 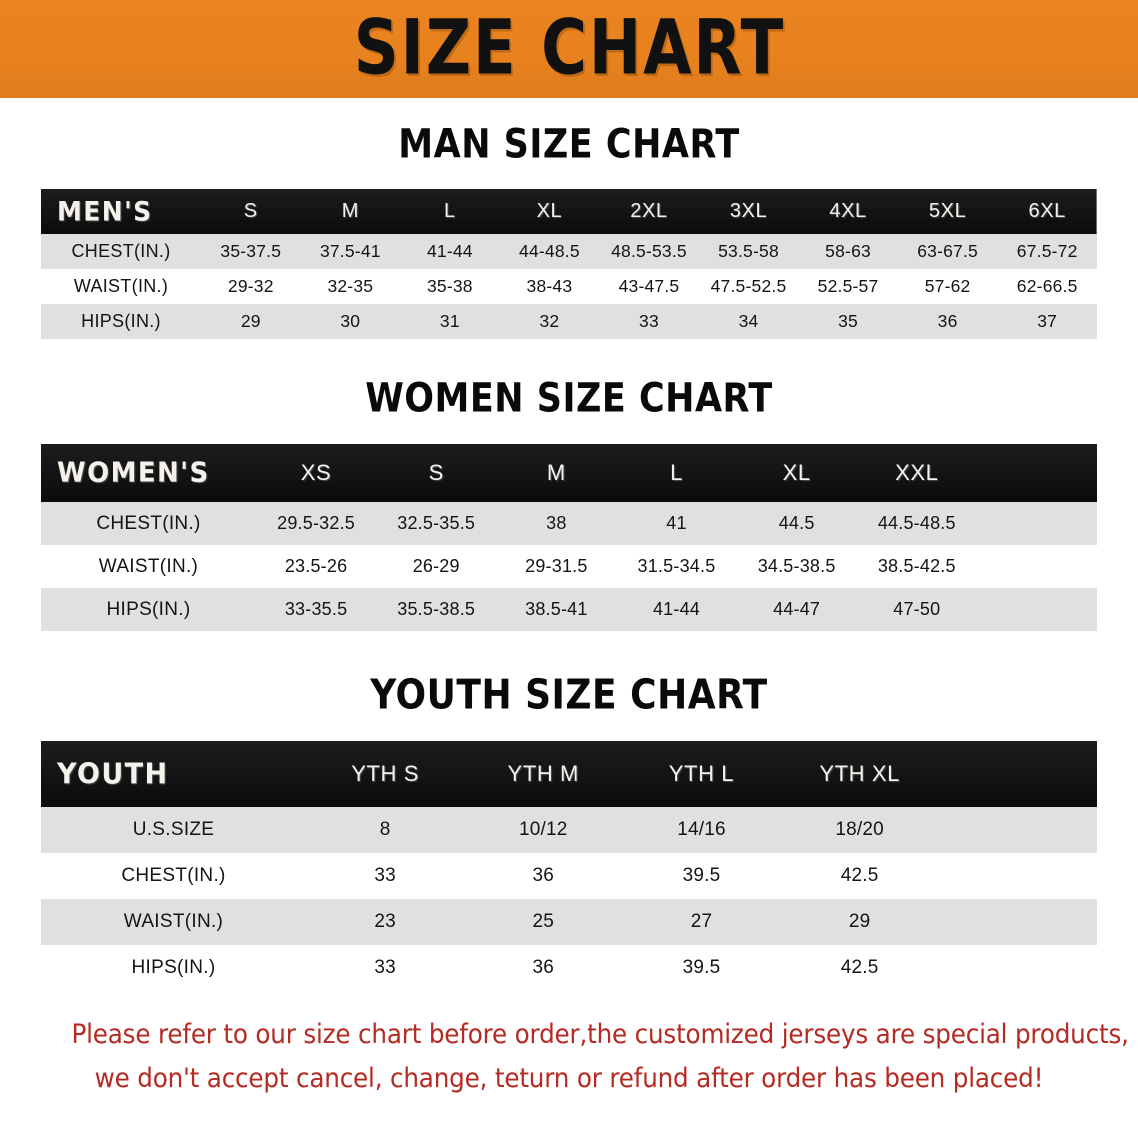 I want to click on man-measure-value: 29, so click(x=250, y=321).